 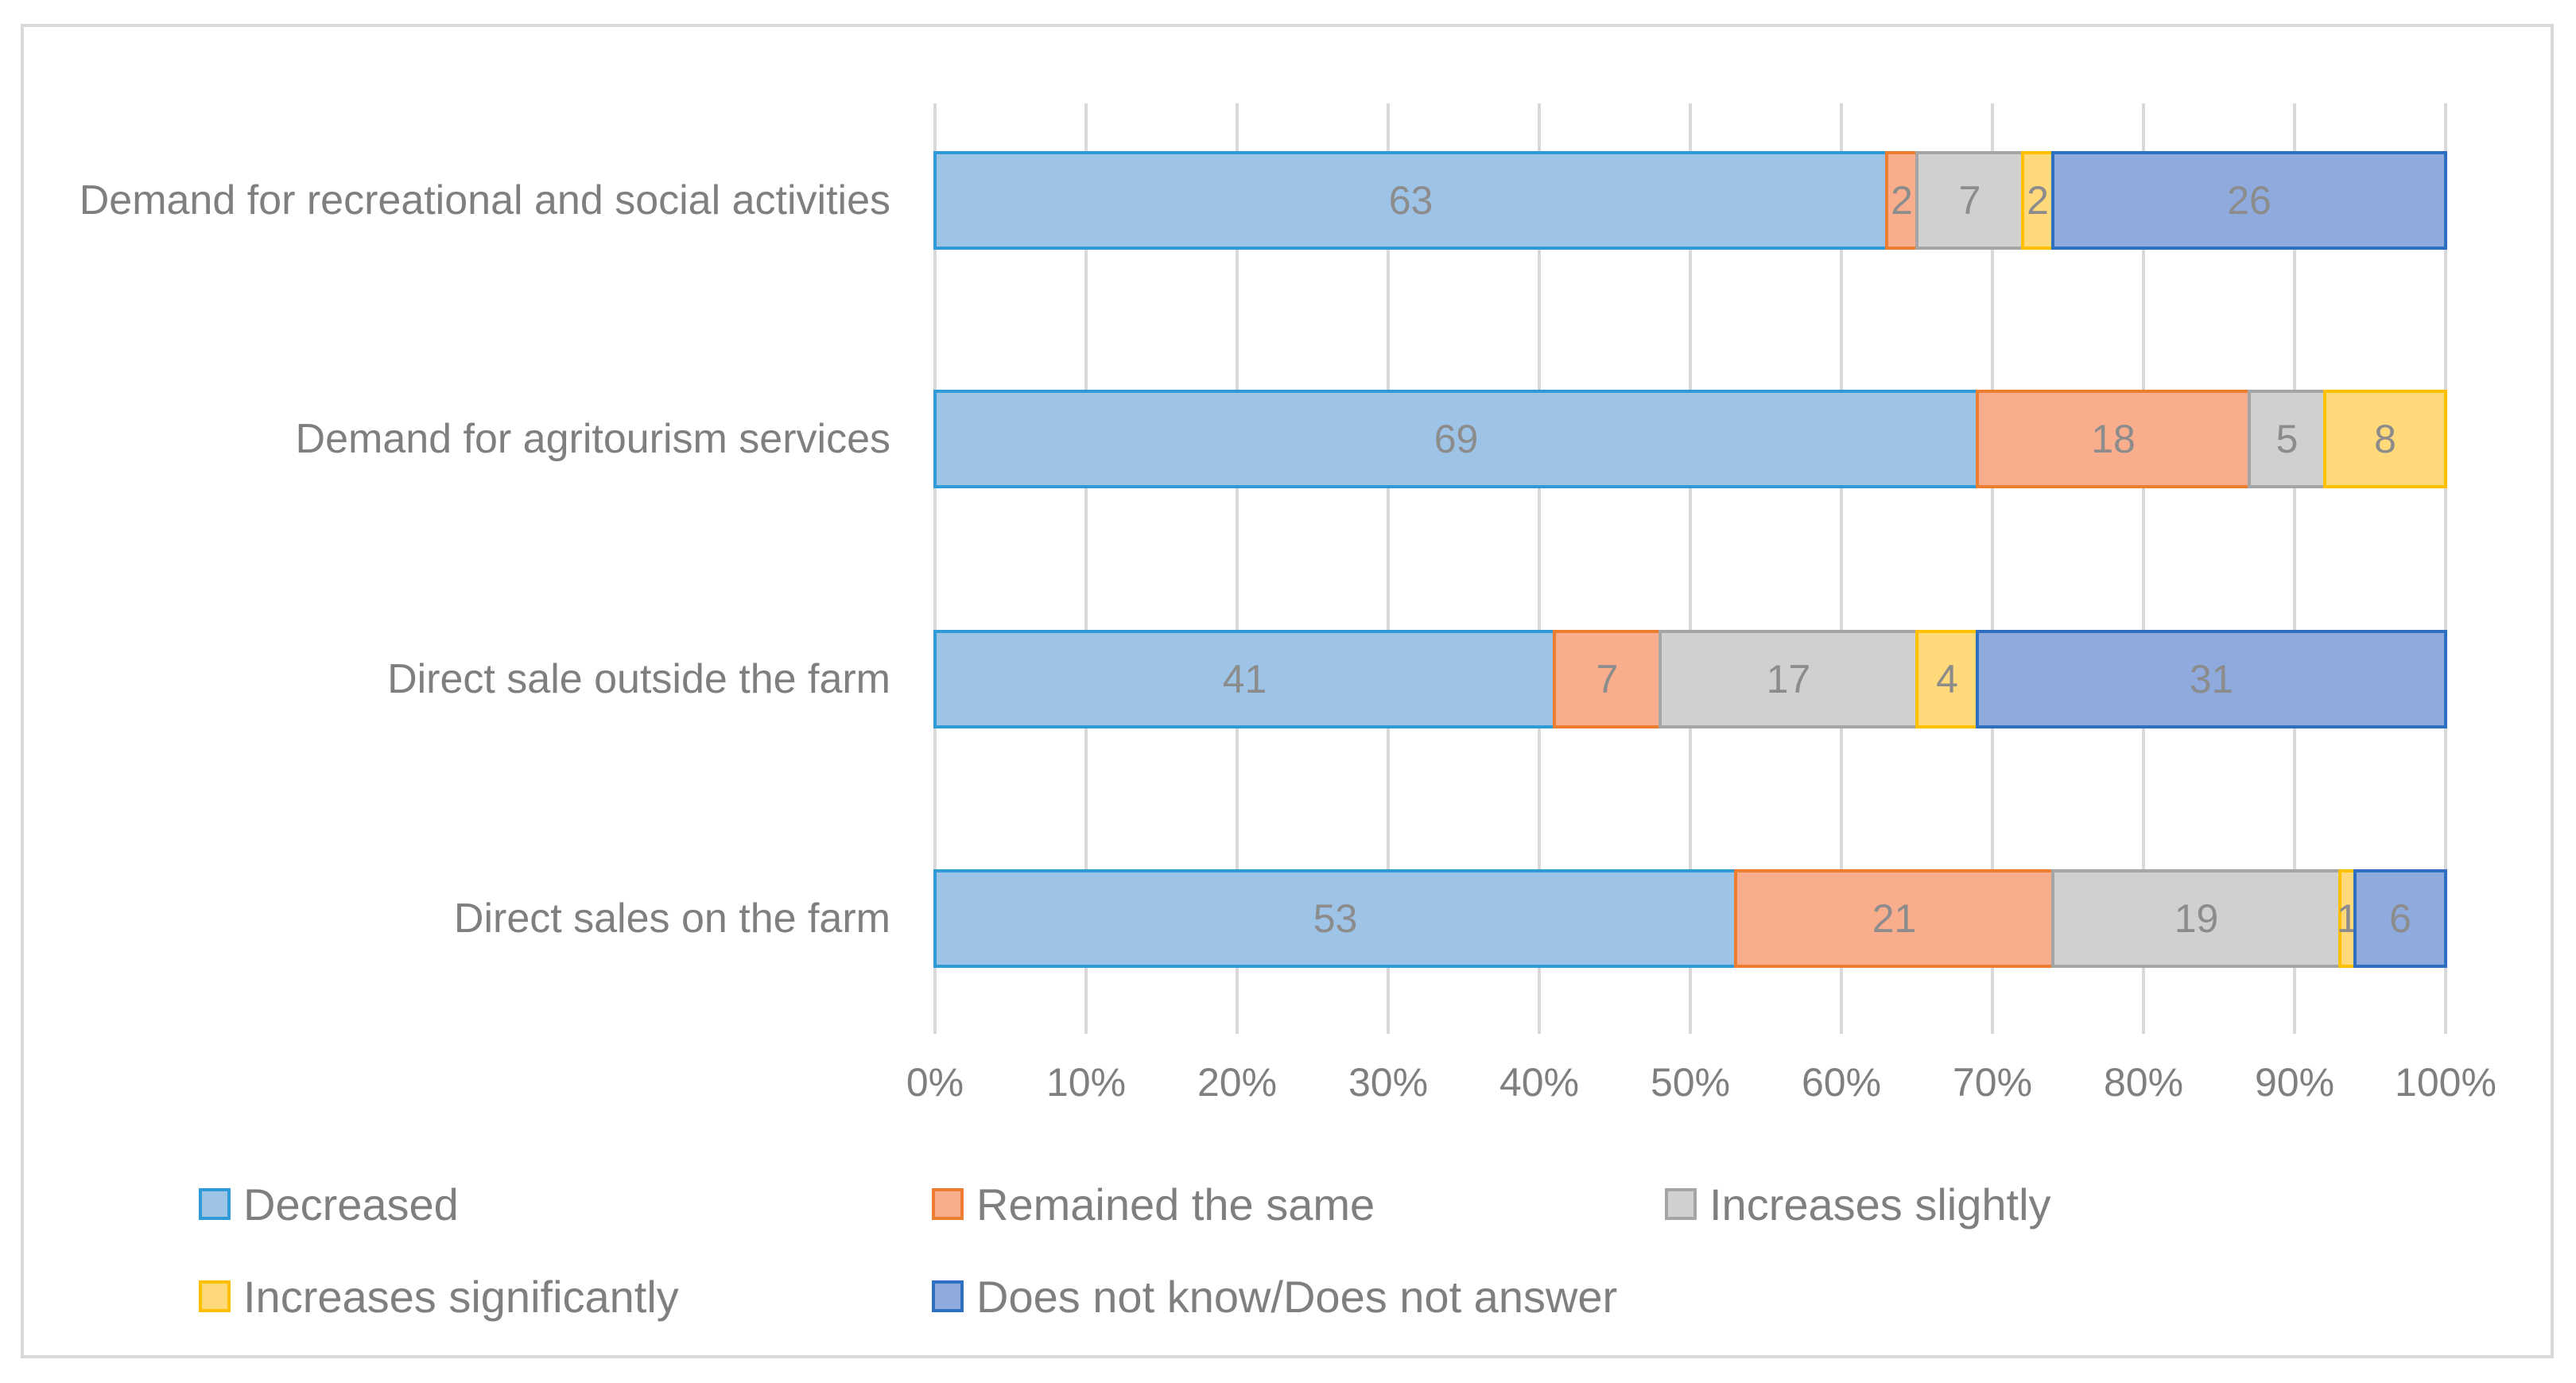 I want to click on data-label: 18, so click(x=2113, y=439).